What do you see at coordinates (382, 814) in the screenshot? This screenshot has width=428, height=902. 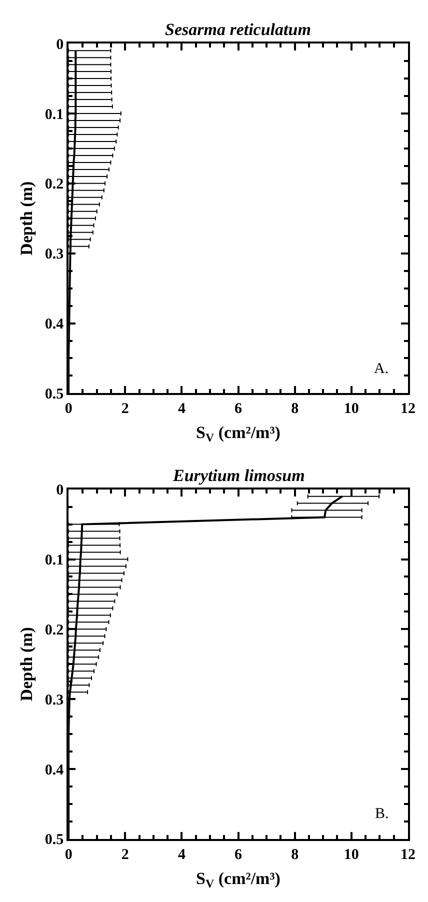 I see `annotation: B.` at bounding box center [382, 814].